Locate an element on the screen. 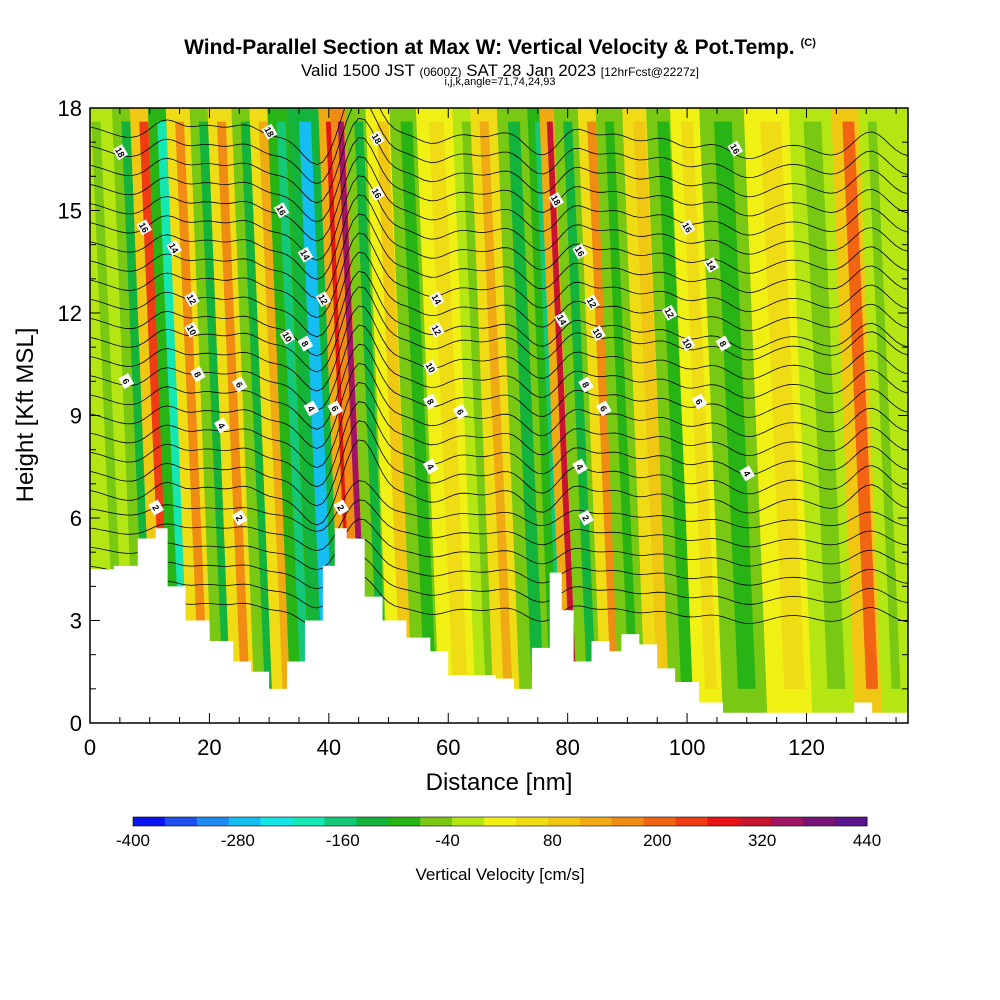 The height and width of the screenshot is (1000, 1000). contour-label-text: 6 is located at coordinates (125, 381).